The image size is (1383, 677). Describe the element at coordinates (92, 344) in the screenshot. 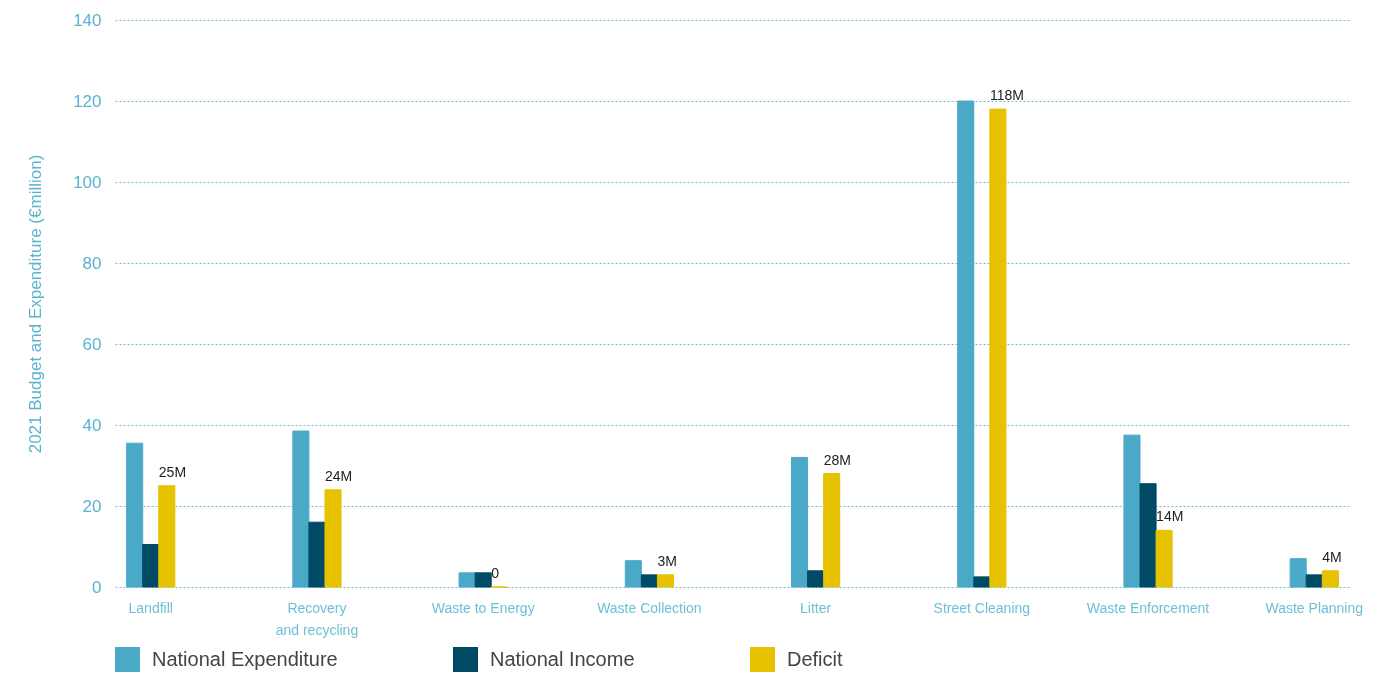

I see `y-tick-label: 60` at that location.